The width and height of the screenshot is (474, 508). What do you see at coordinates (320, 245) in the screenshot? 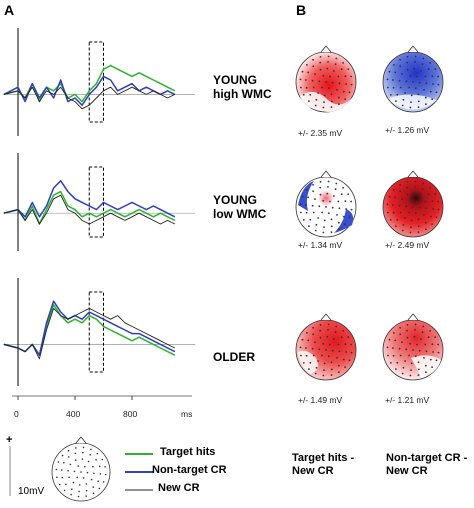
I see `map-range-target-young-low: +/- 1.34 mV` at bounding box center [320, 245].